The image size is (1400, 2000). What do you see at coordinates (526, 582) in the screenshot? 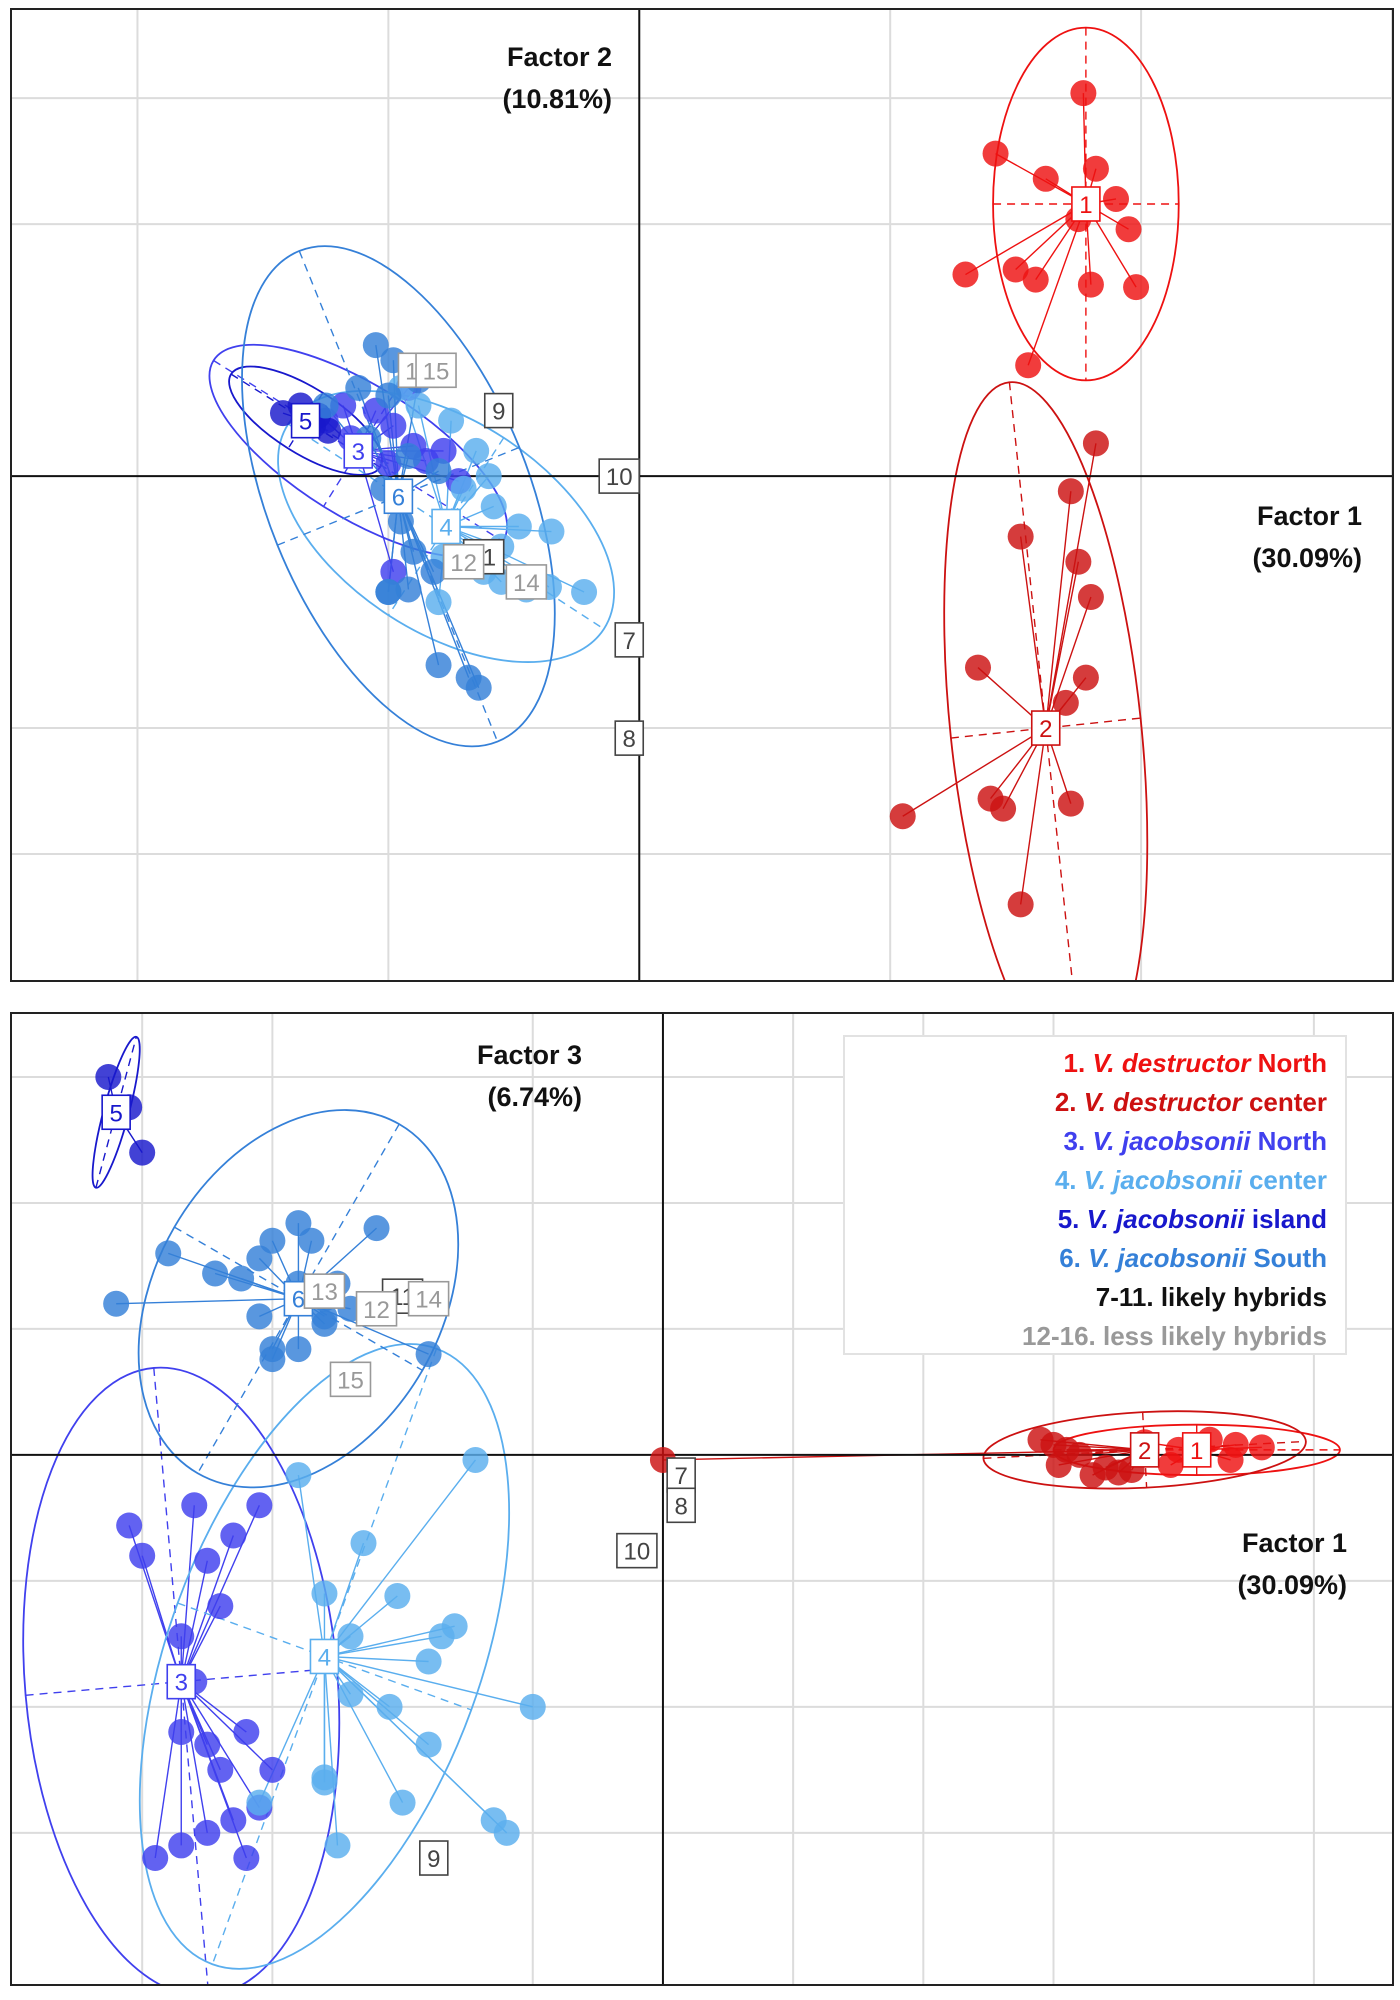
I see `individual-label: 14` at bounding box center [526, 582].